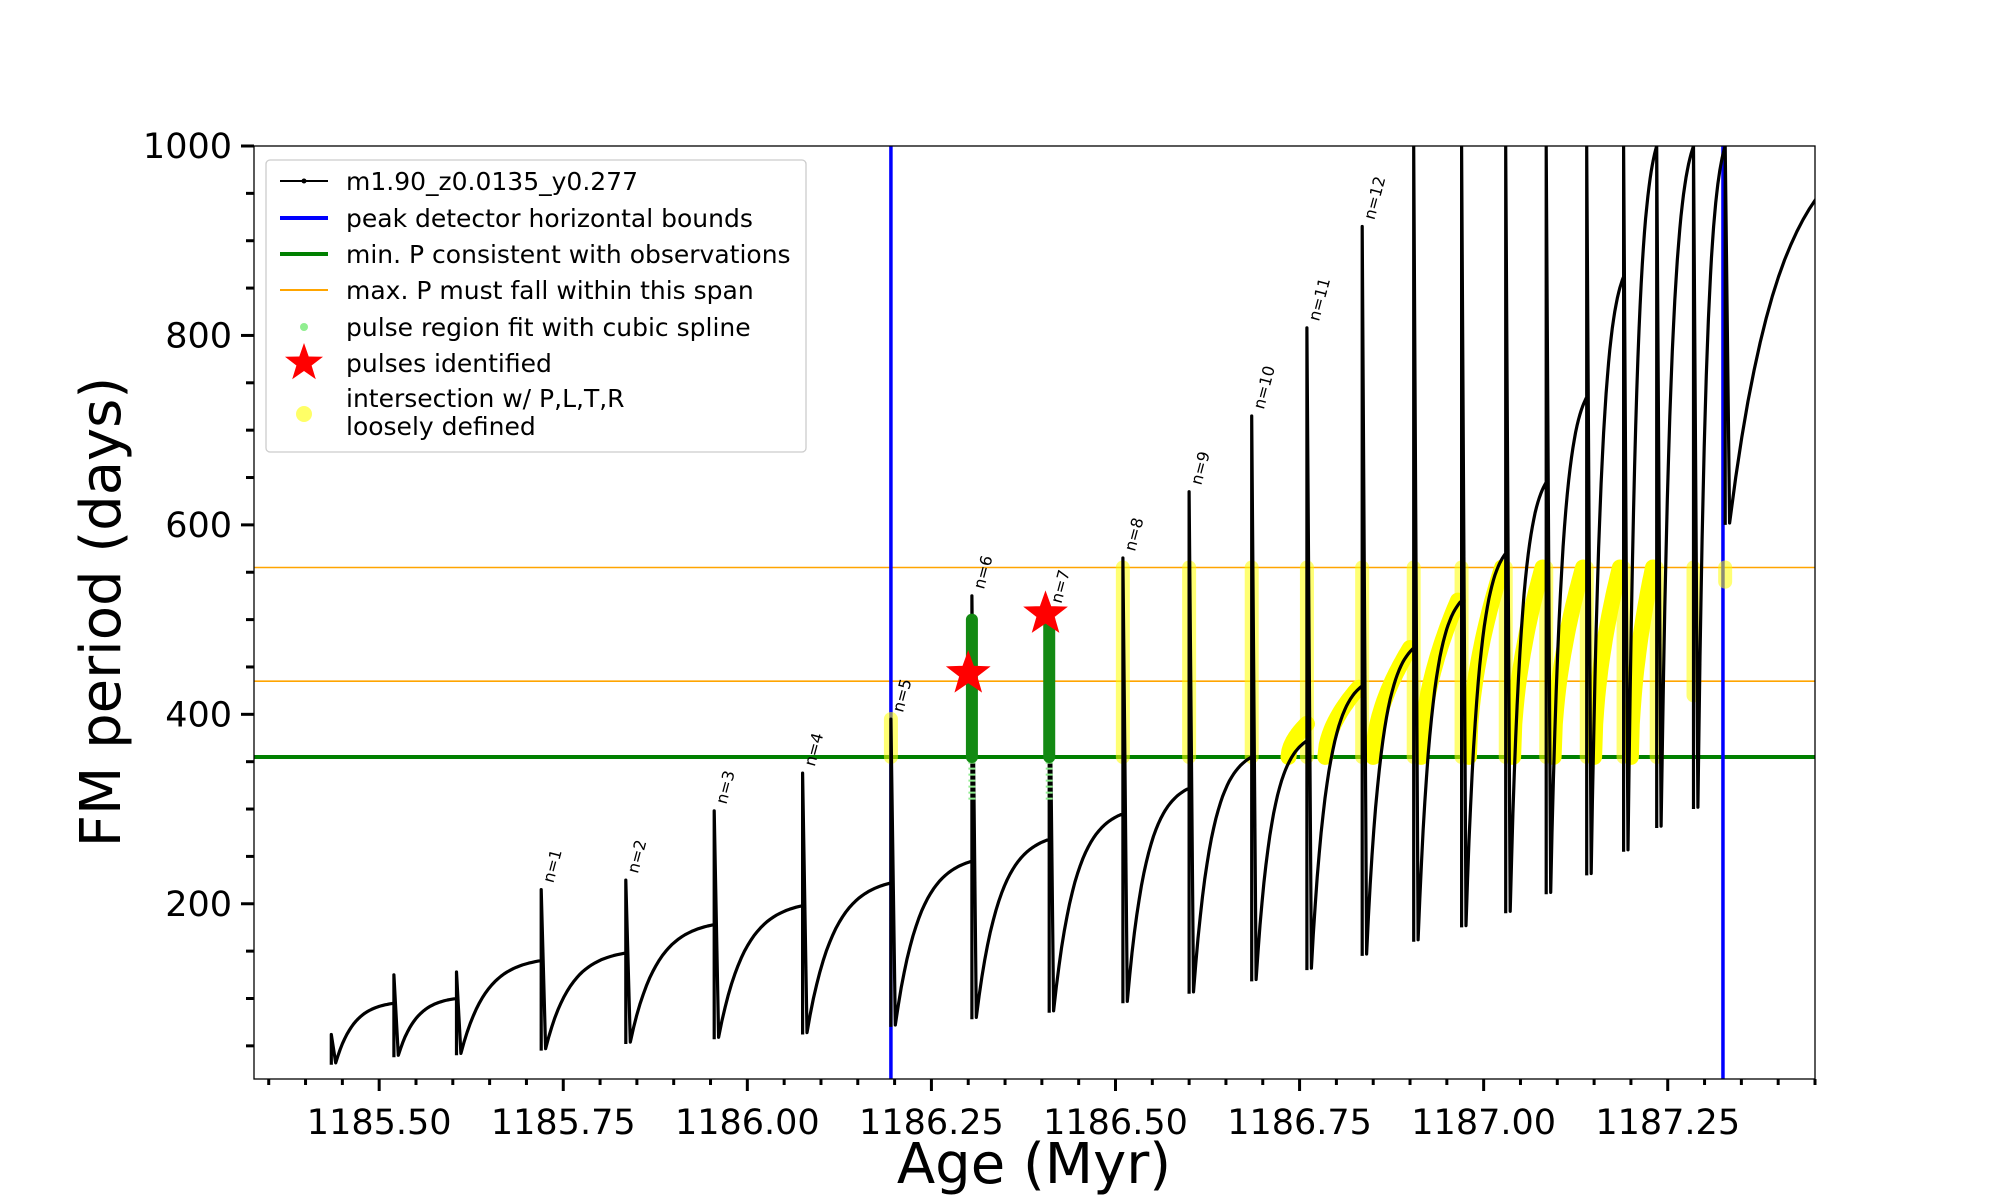  What do you see at coordinates (441, 426) in the screenshot?
I see `legend-label: loosely defined` at bounding box center [441, 426].